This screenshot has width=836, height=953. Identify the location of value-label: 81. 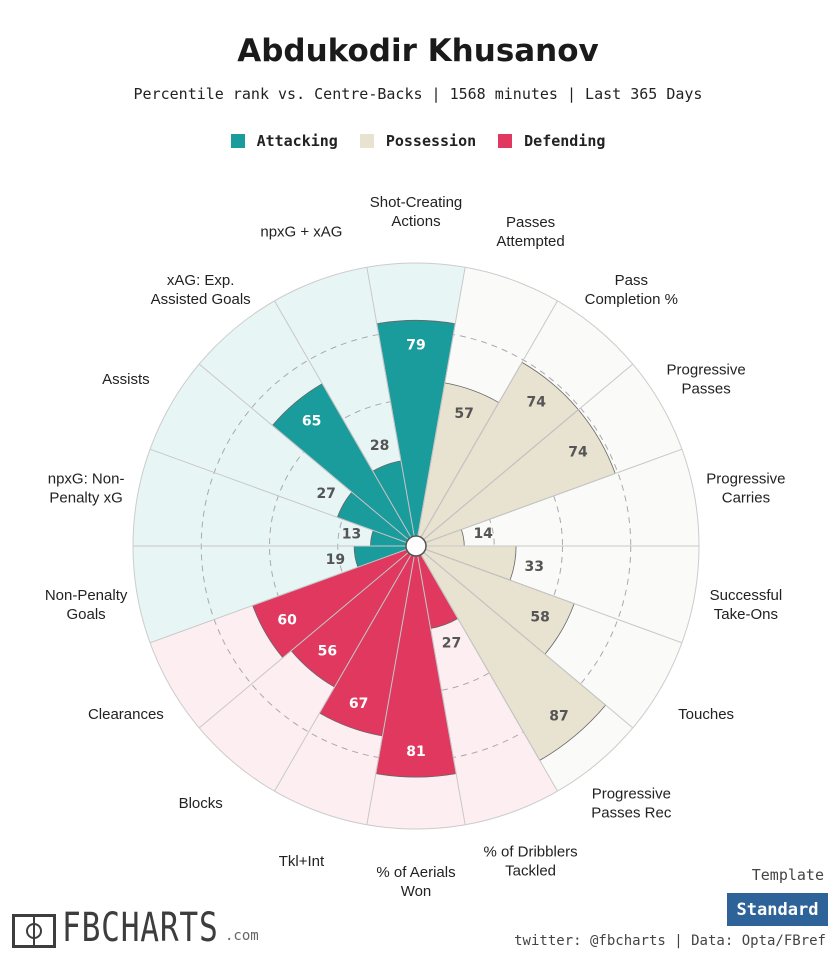
(415, 752).